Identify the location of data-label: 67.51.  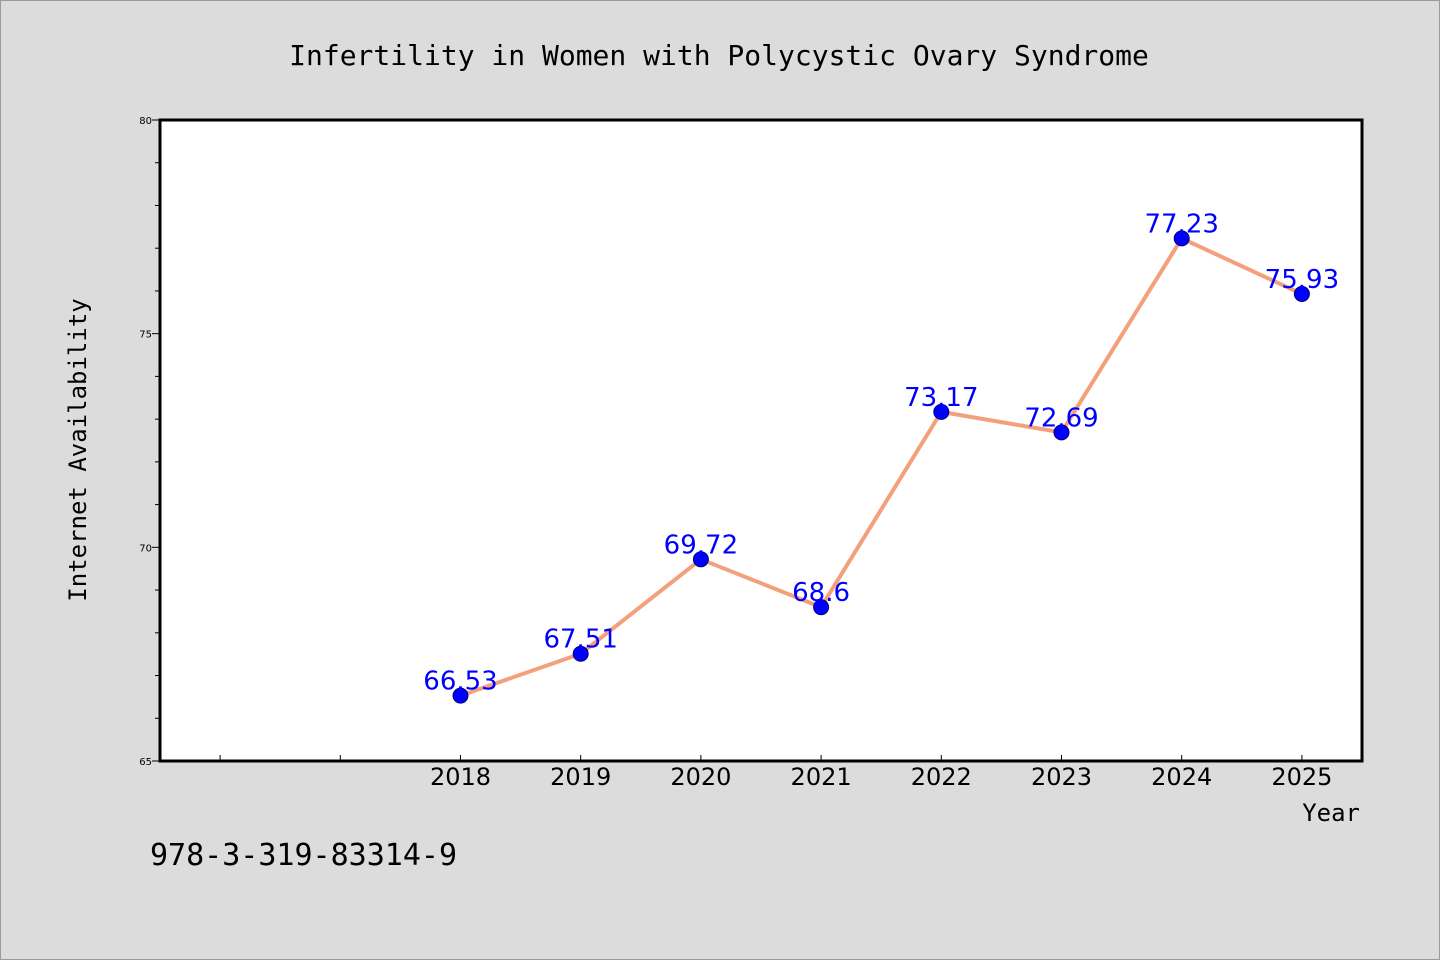
(580, 640).